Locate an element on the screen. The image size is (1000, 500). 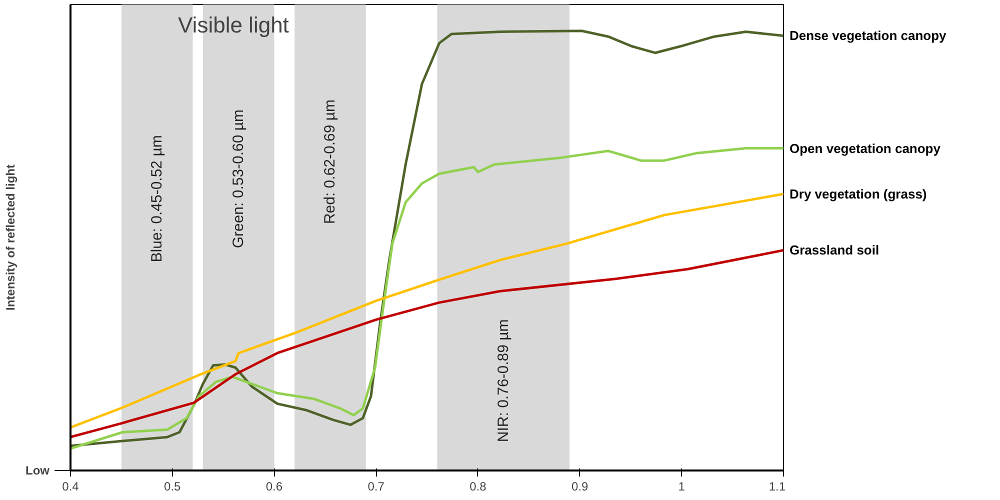
series-label: Dry vegetation (grass) is located at coordinates (858, 194).